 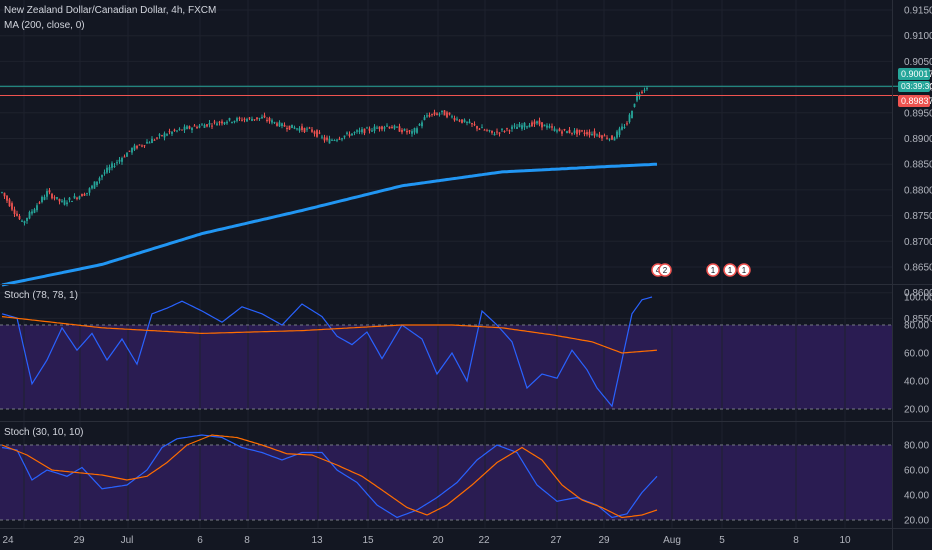 What do you see at coordinates (41, 295) in the screenshot?
I see `stoch1-legend: Stoch (78, 78, 1)` at bounding box center [41, 295].